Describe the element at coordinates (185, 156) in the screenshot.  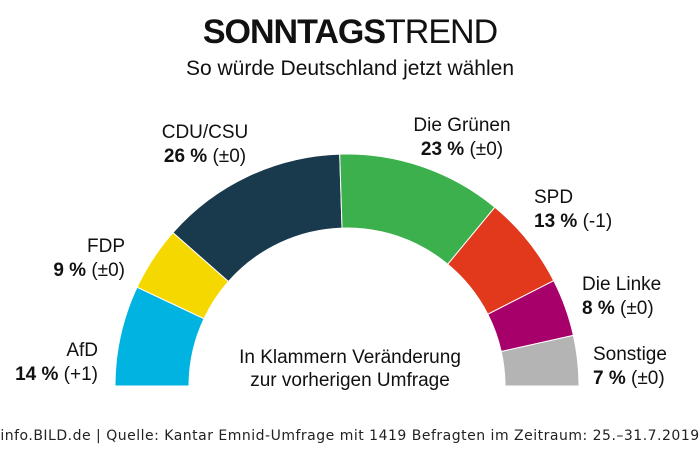
I see `percent-cdu-csu: 26 %` at that location.